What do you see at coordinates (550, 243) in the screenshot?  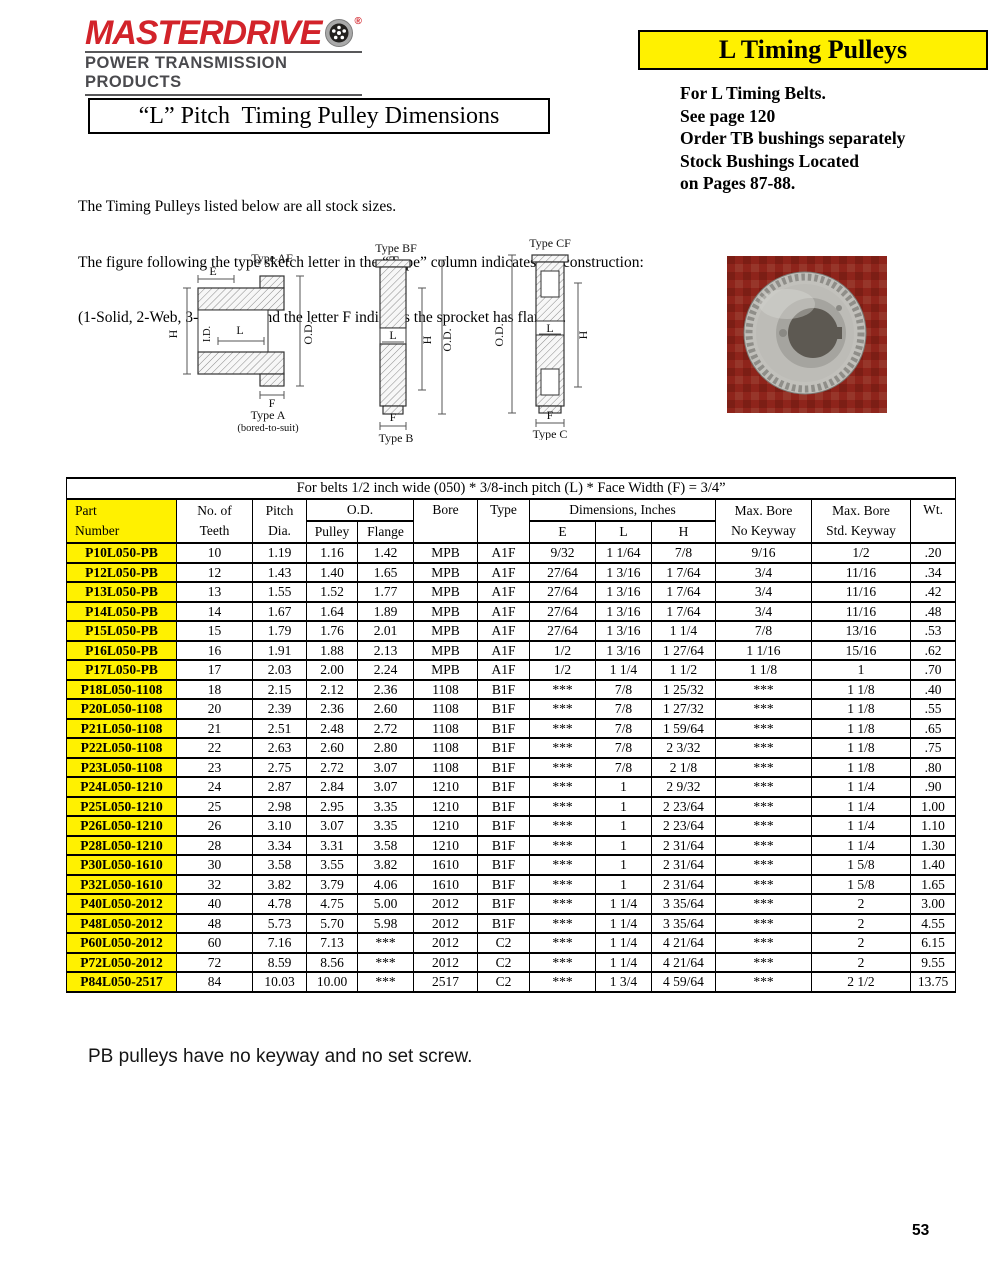 I see `diagram-top-label: Type CF` at bounding box center [550, 243].